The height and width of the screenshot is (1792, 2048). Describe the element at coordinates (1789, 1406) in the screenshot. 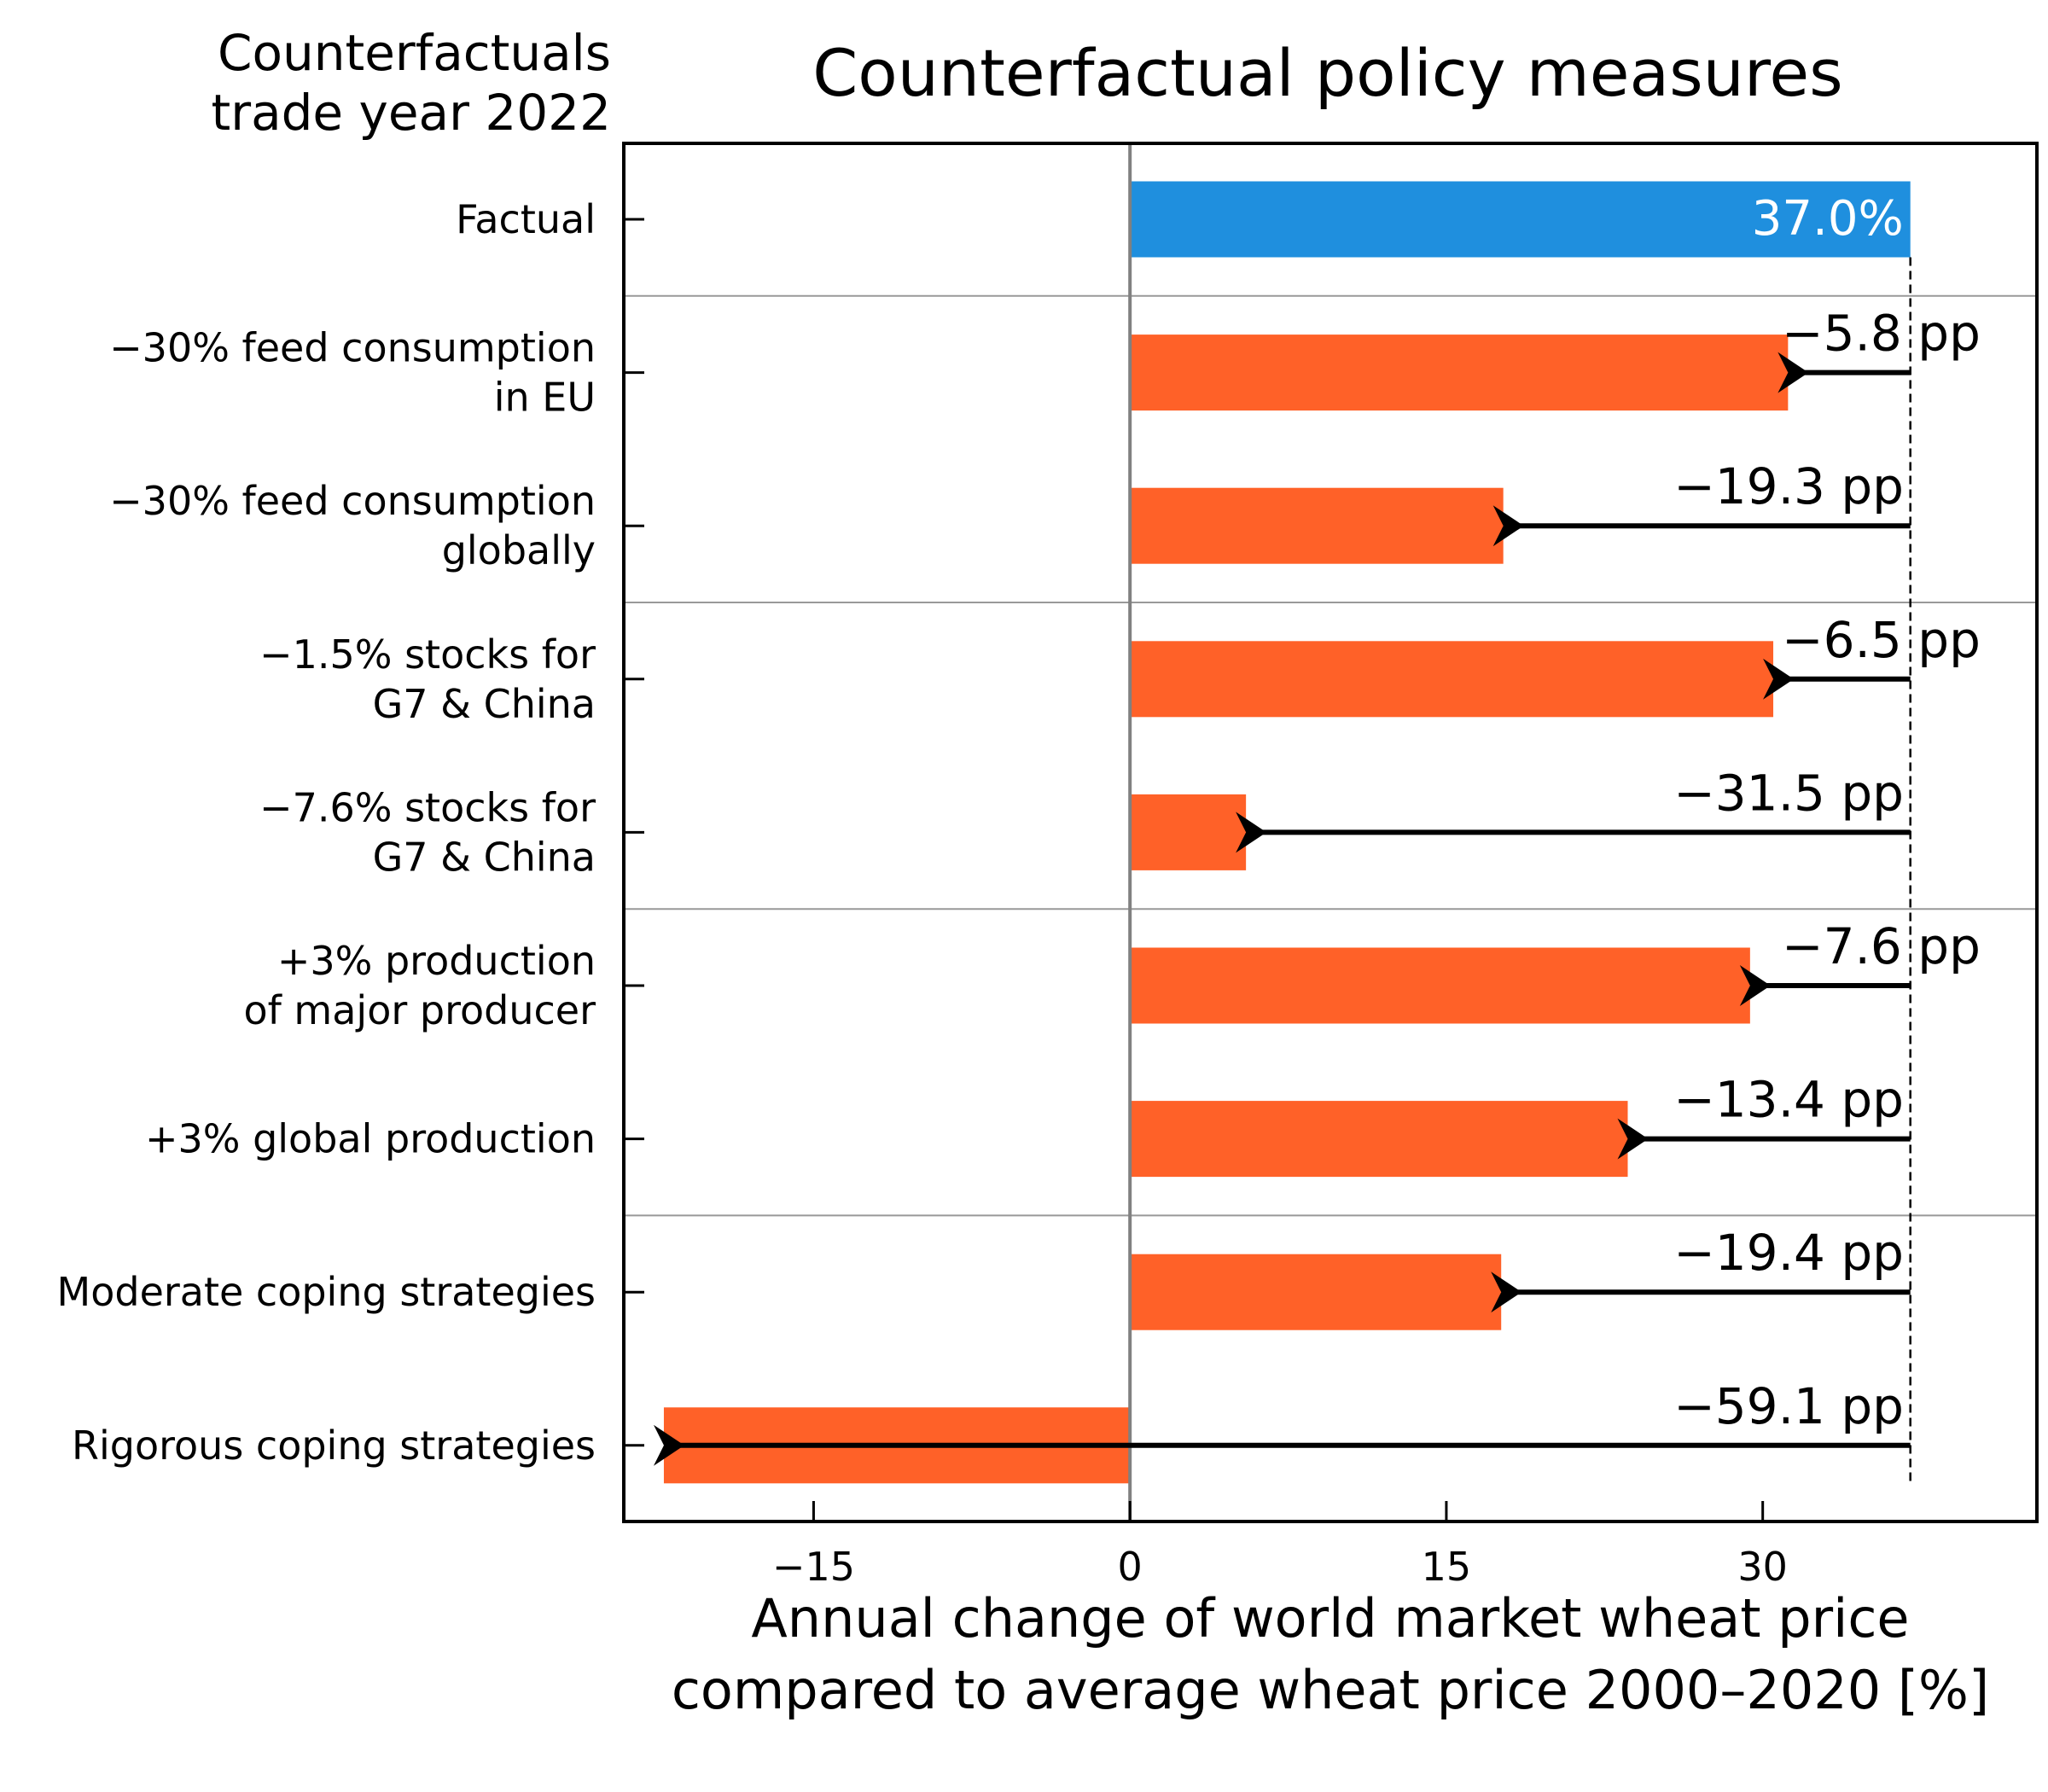

I see `change-label: −59.1 pp` at that location.